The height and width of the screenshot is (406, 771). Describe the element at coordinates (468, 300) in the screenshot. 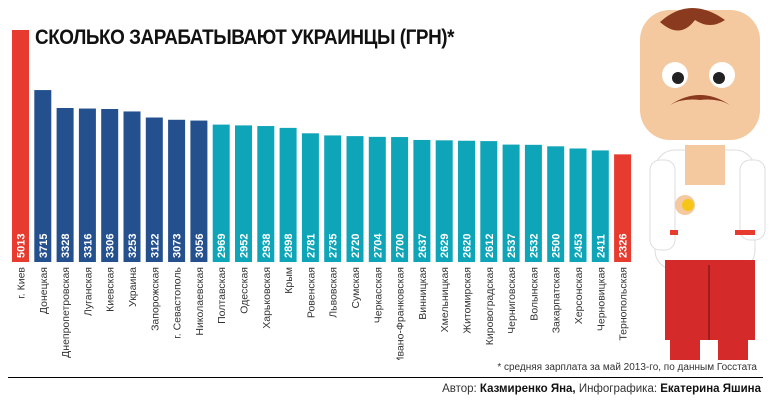

I see `category-label: Житомирская` at that location.